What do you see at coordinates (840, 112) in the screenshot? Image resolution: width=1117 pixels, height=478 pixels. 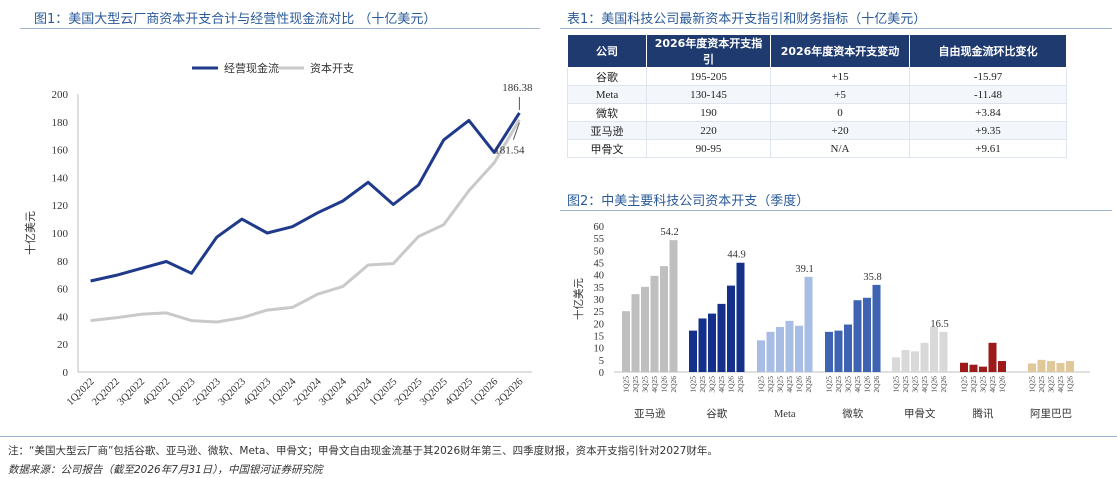 I see `cell-capex-change: 0` at bounding box center [840, 112].